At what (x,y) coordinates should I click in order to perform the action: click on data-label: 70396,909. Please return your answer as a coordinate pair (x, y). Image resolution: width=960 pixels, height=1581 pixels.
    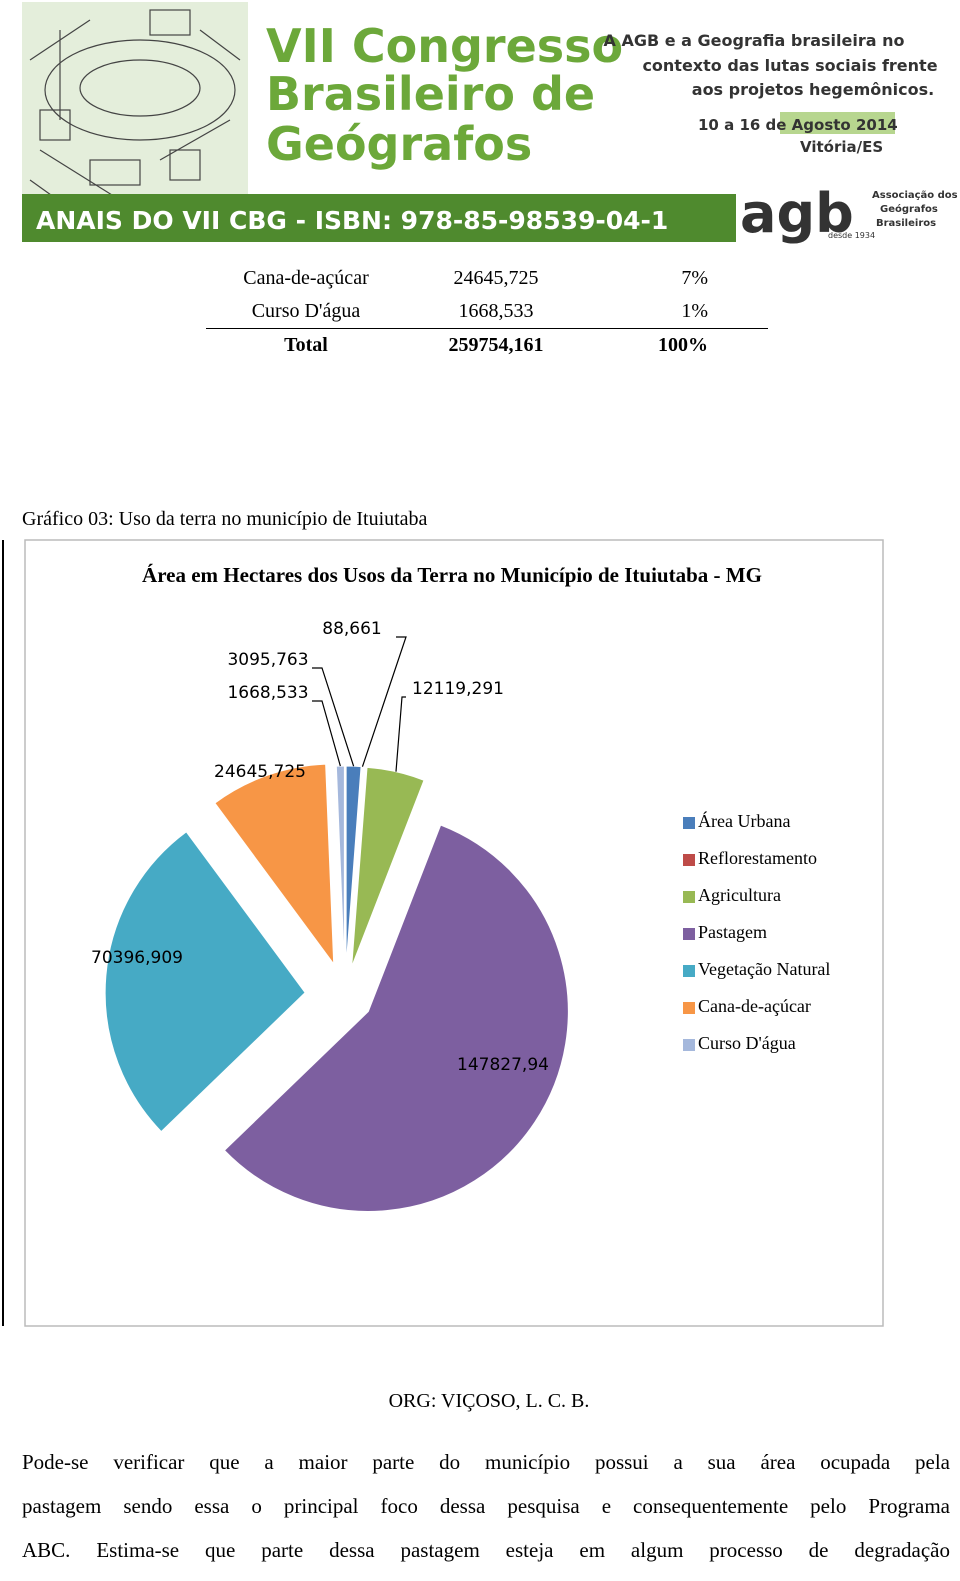
    Looking at the image, I should click on (137, 958).